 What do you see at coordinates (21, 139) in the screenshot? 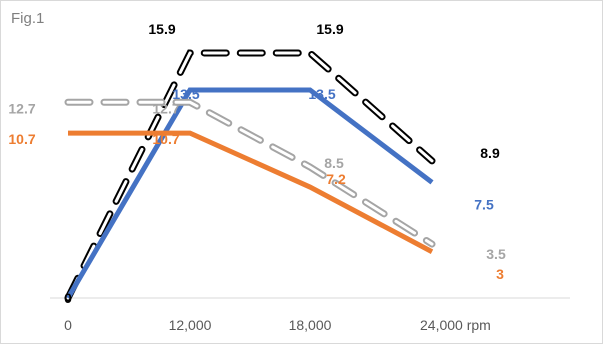
I see `series-3-label-0: 10.7` at bounding box center [21, 139].